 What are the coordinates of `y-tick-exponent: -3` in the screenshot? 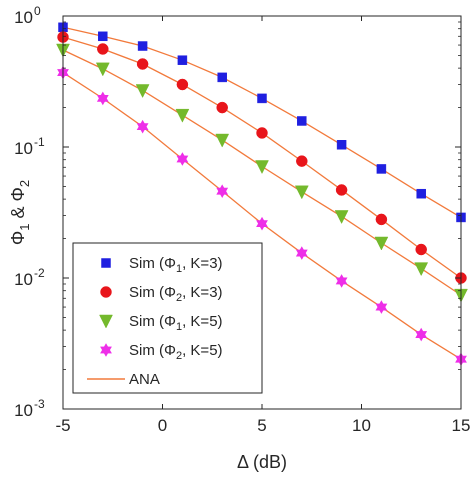 It's located at (39, 404).